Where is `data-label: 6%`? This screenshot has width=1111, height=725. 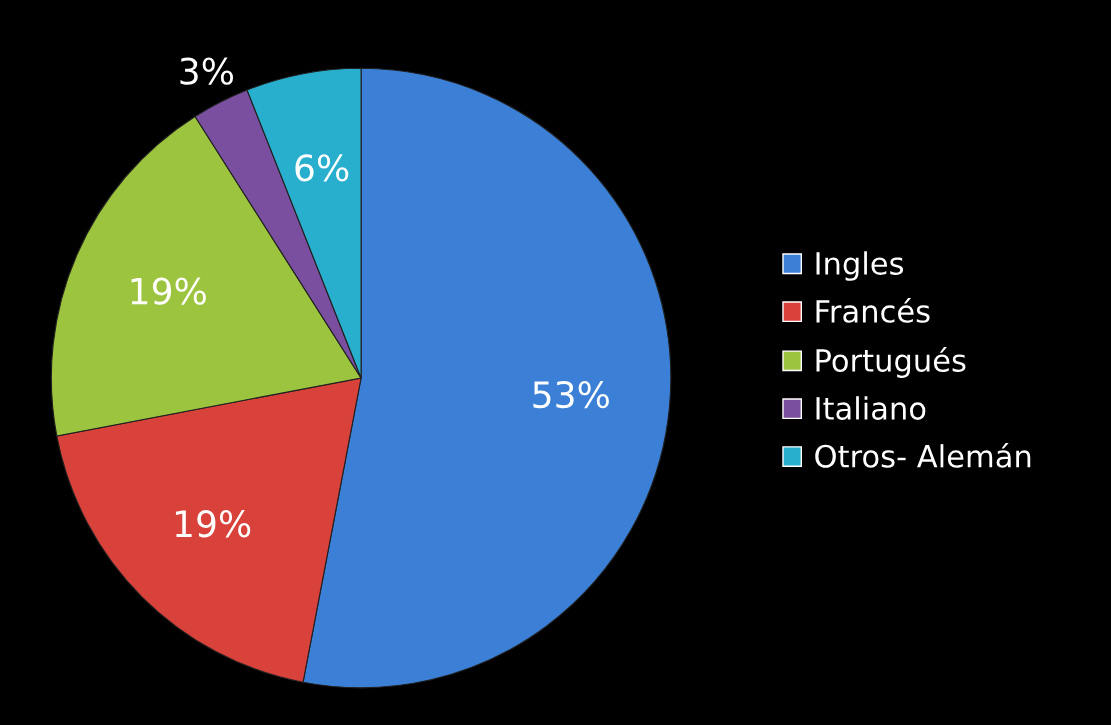 data-label: 6% is located at coordinates (322, 168).